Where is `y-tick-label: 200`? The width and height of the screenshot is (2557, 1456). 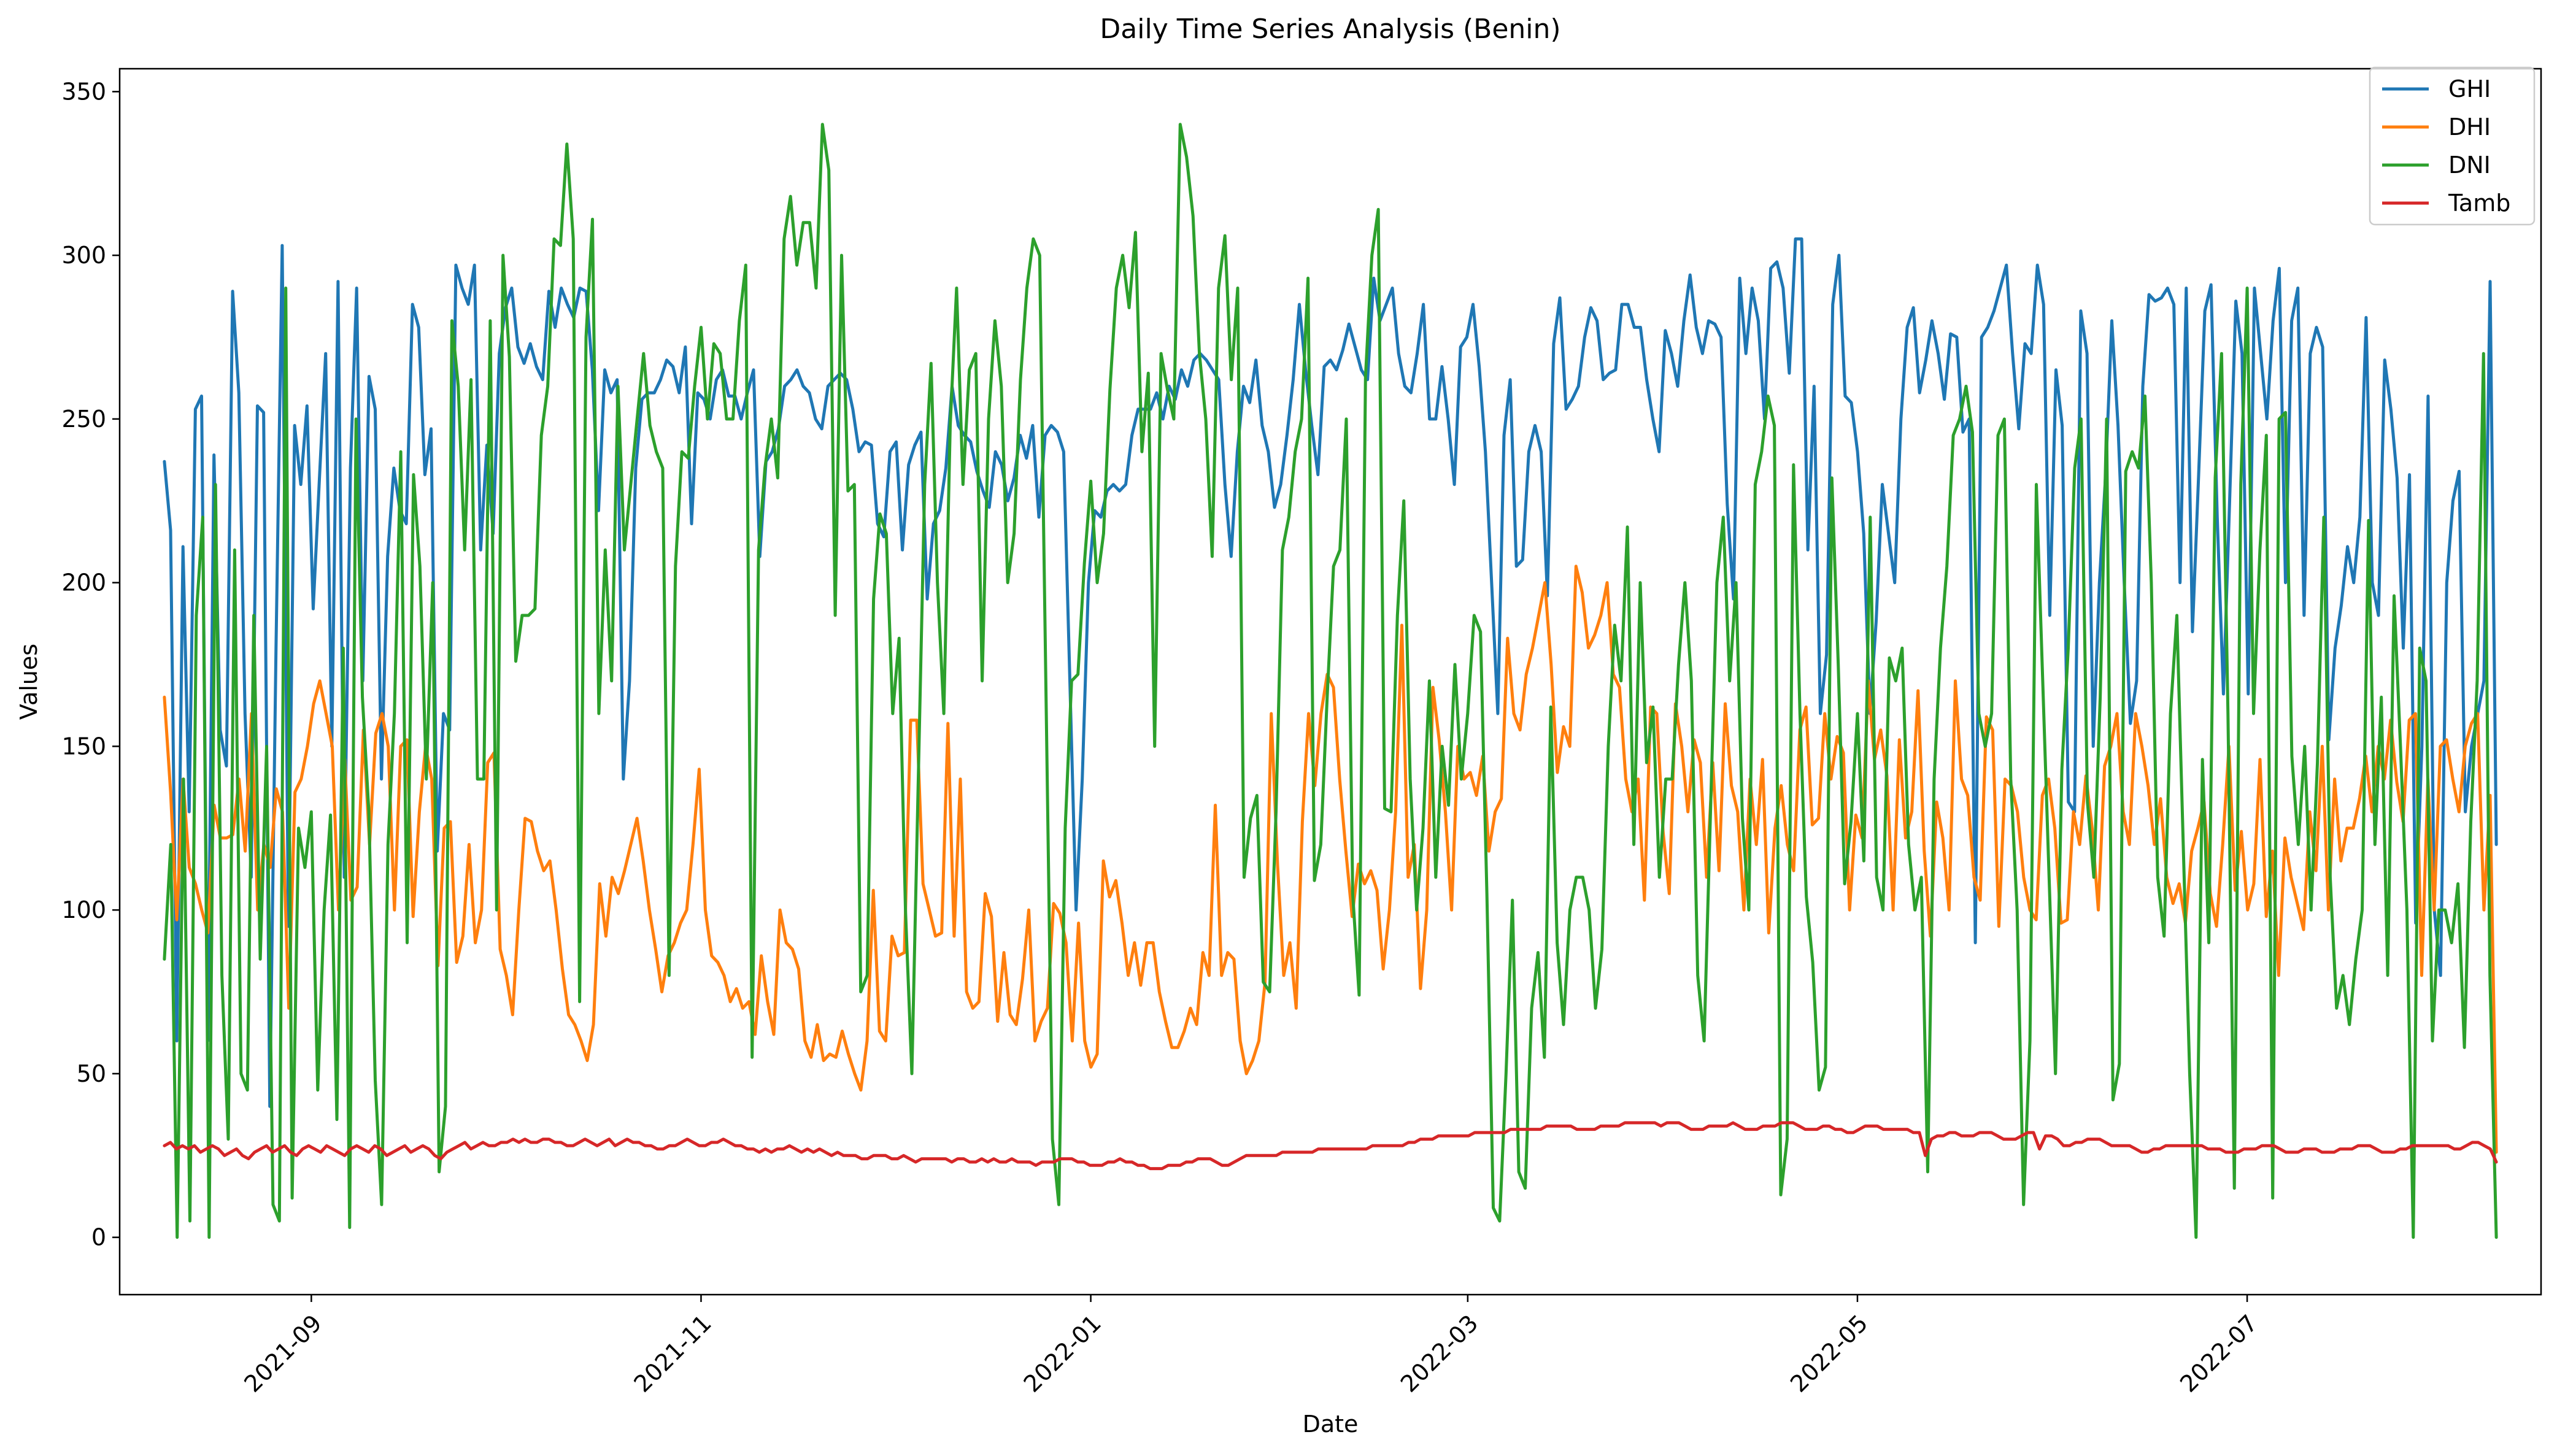
y-tick-label: 200 is located at coordinates (83, 582).